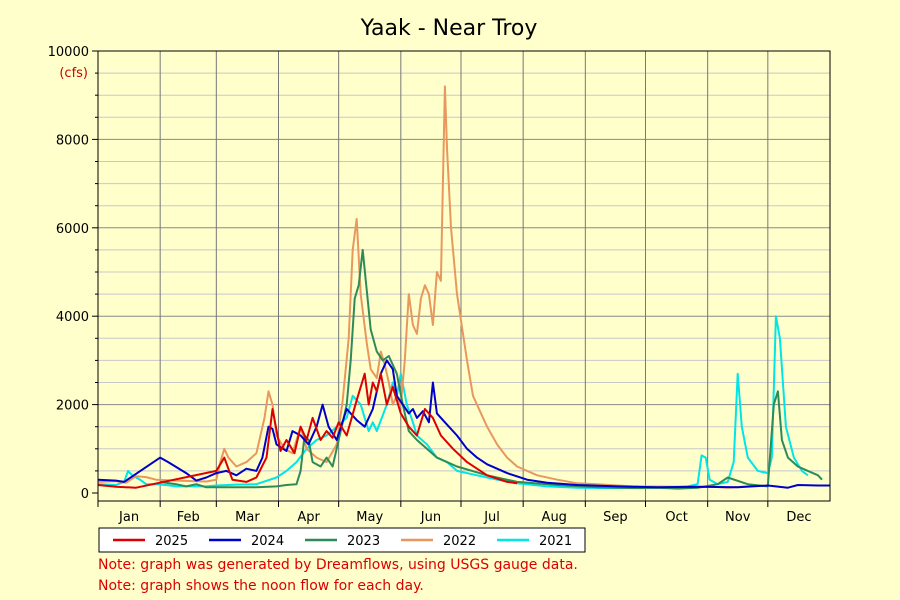 The height and width of the screenshot is (600, 900). Describe the element at coordinates (676, 517) in the screenshot. I see `x-tick-label: Oct` at that location.